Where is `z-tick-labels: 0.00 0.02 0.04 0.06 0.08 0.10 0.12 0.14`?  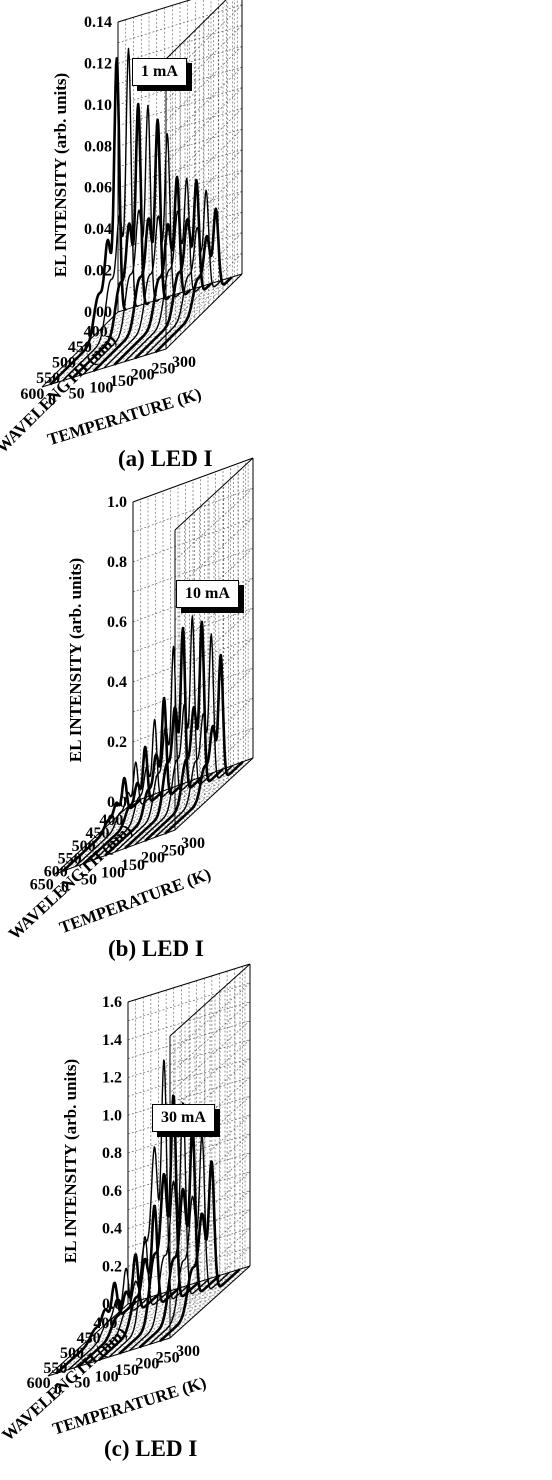 z-tick-labels: 0.00 0.02 0.04 0.06 0.08 0.10 0.12 0.14 is located at coordinates (98, 167).